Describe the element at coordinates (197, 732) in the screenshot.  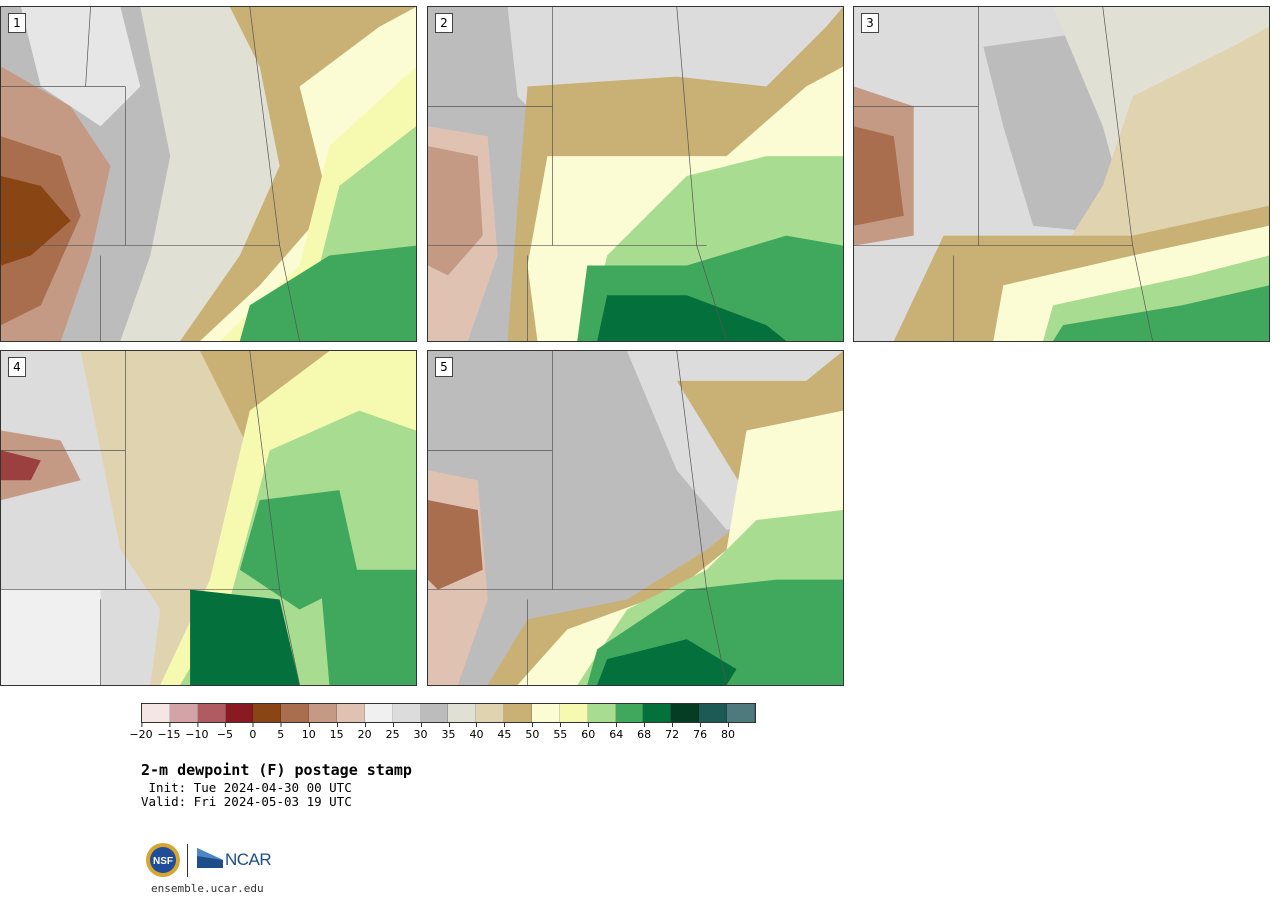
I see `colorbar-tick-label: −10` at that location.